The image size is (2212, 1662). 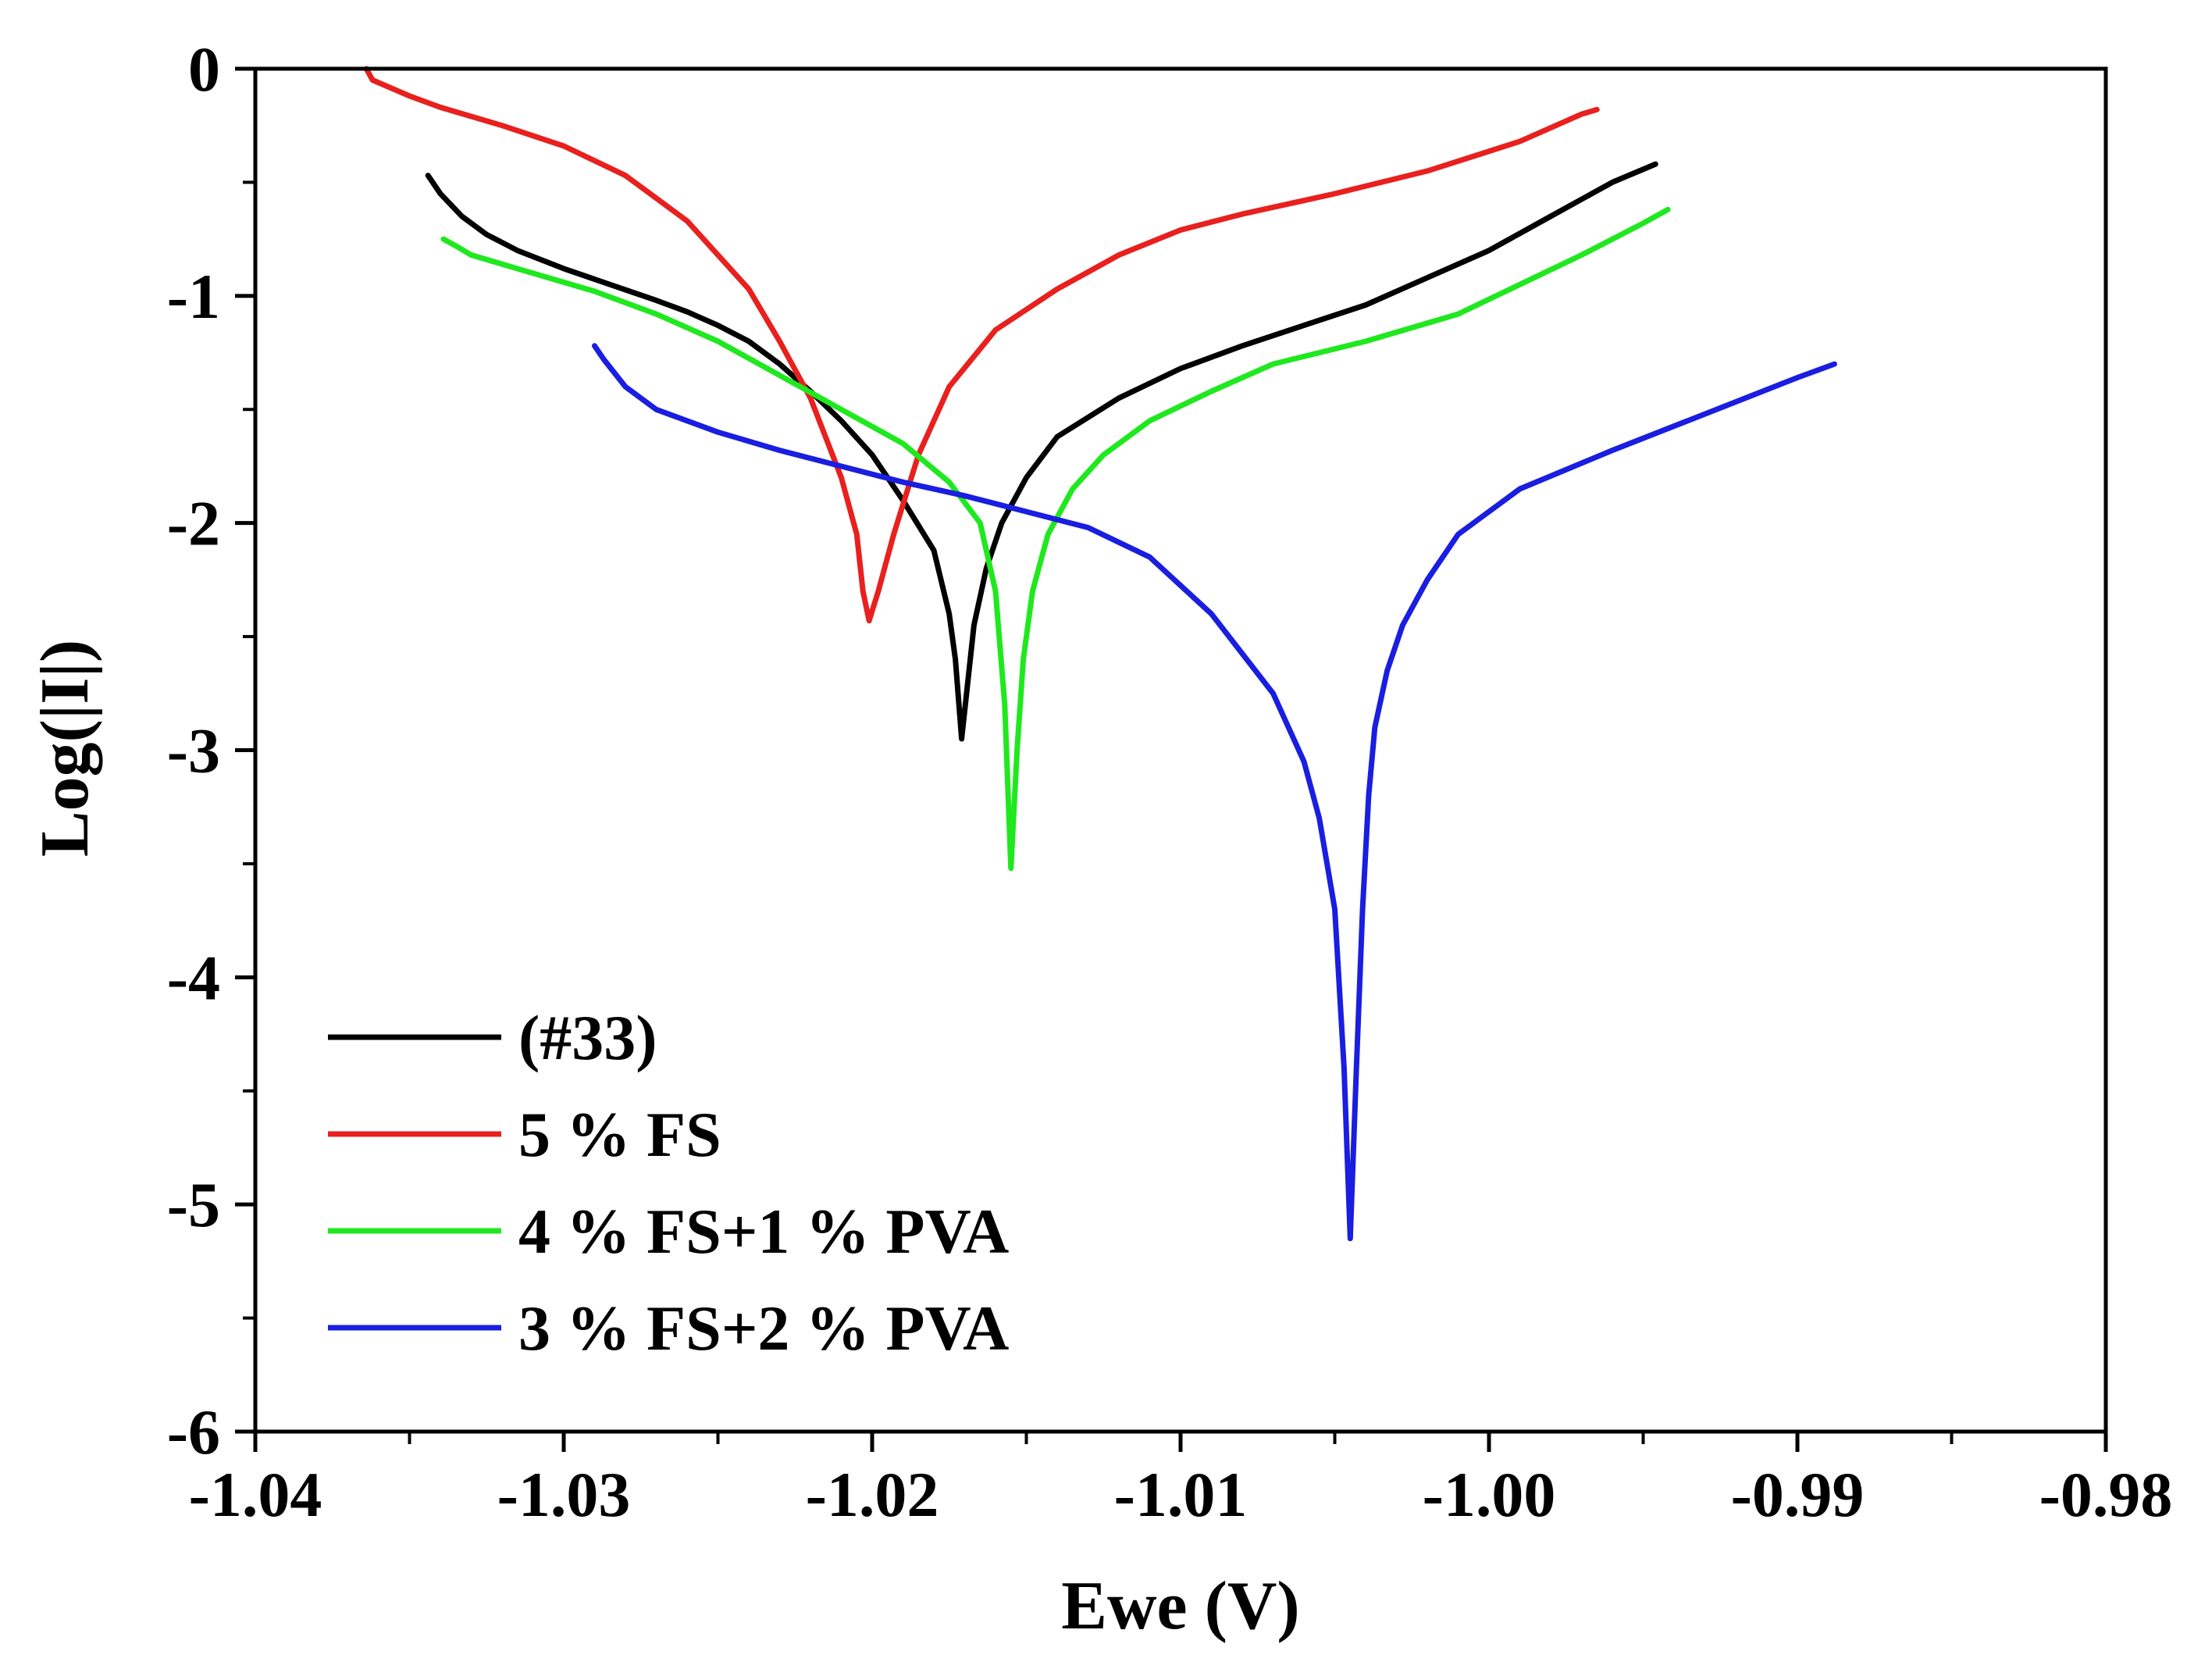 What do you see at coordinates (764, 1328) in the screenshot?
I see `legend-label: 3 % FS+2 % PVA` at bounding box center [764, 1328].